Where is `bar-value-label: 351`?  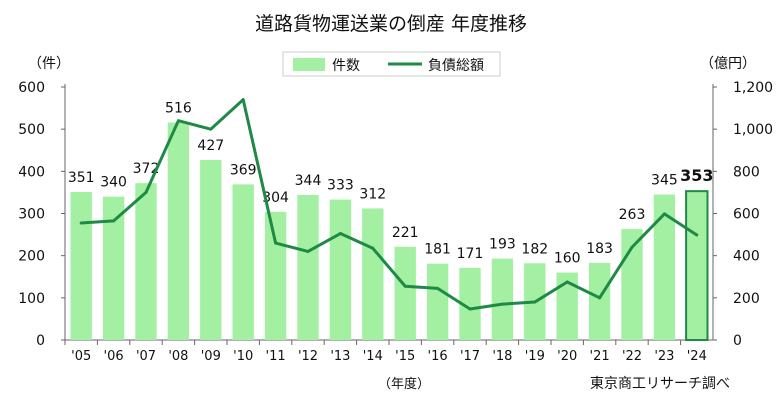
bar-value-label: 351 is located at coordinates (81, 178).